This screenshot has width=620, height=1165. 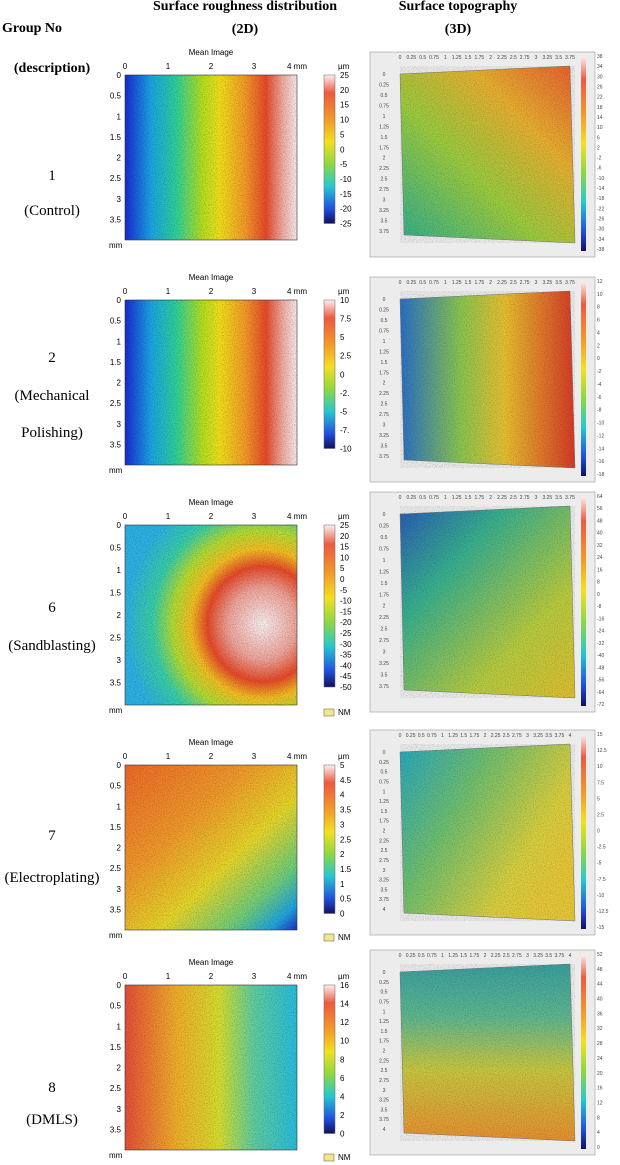 I want to click on topo-x-tick: 2.25, so click(x=496, y=956).